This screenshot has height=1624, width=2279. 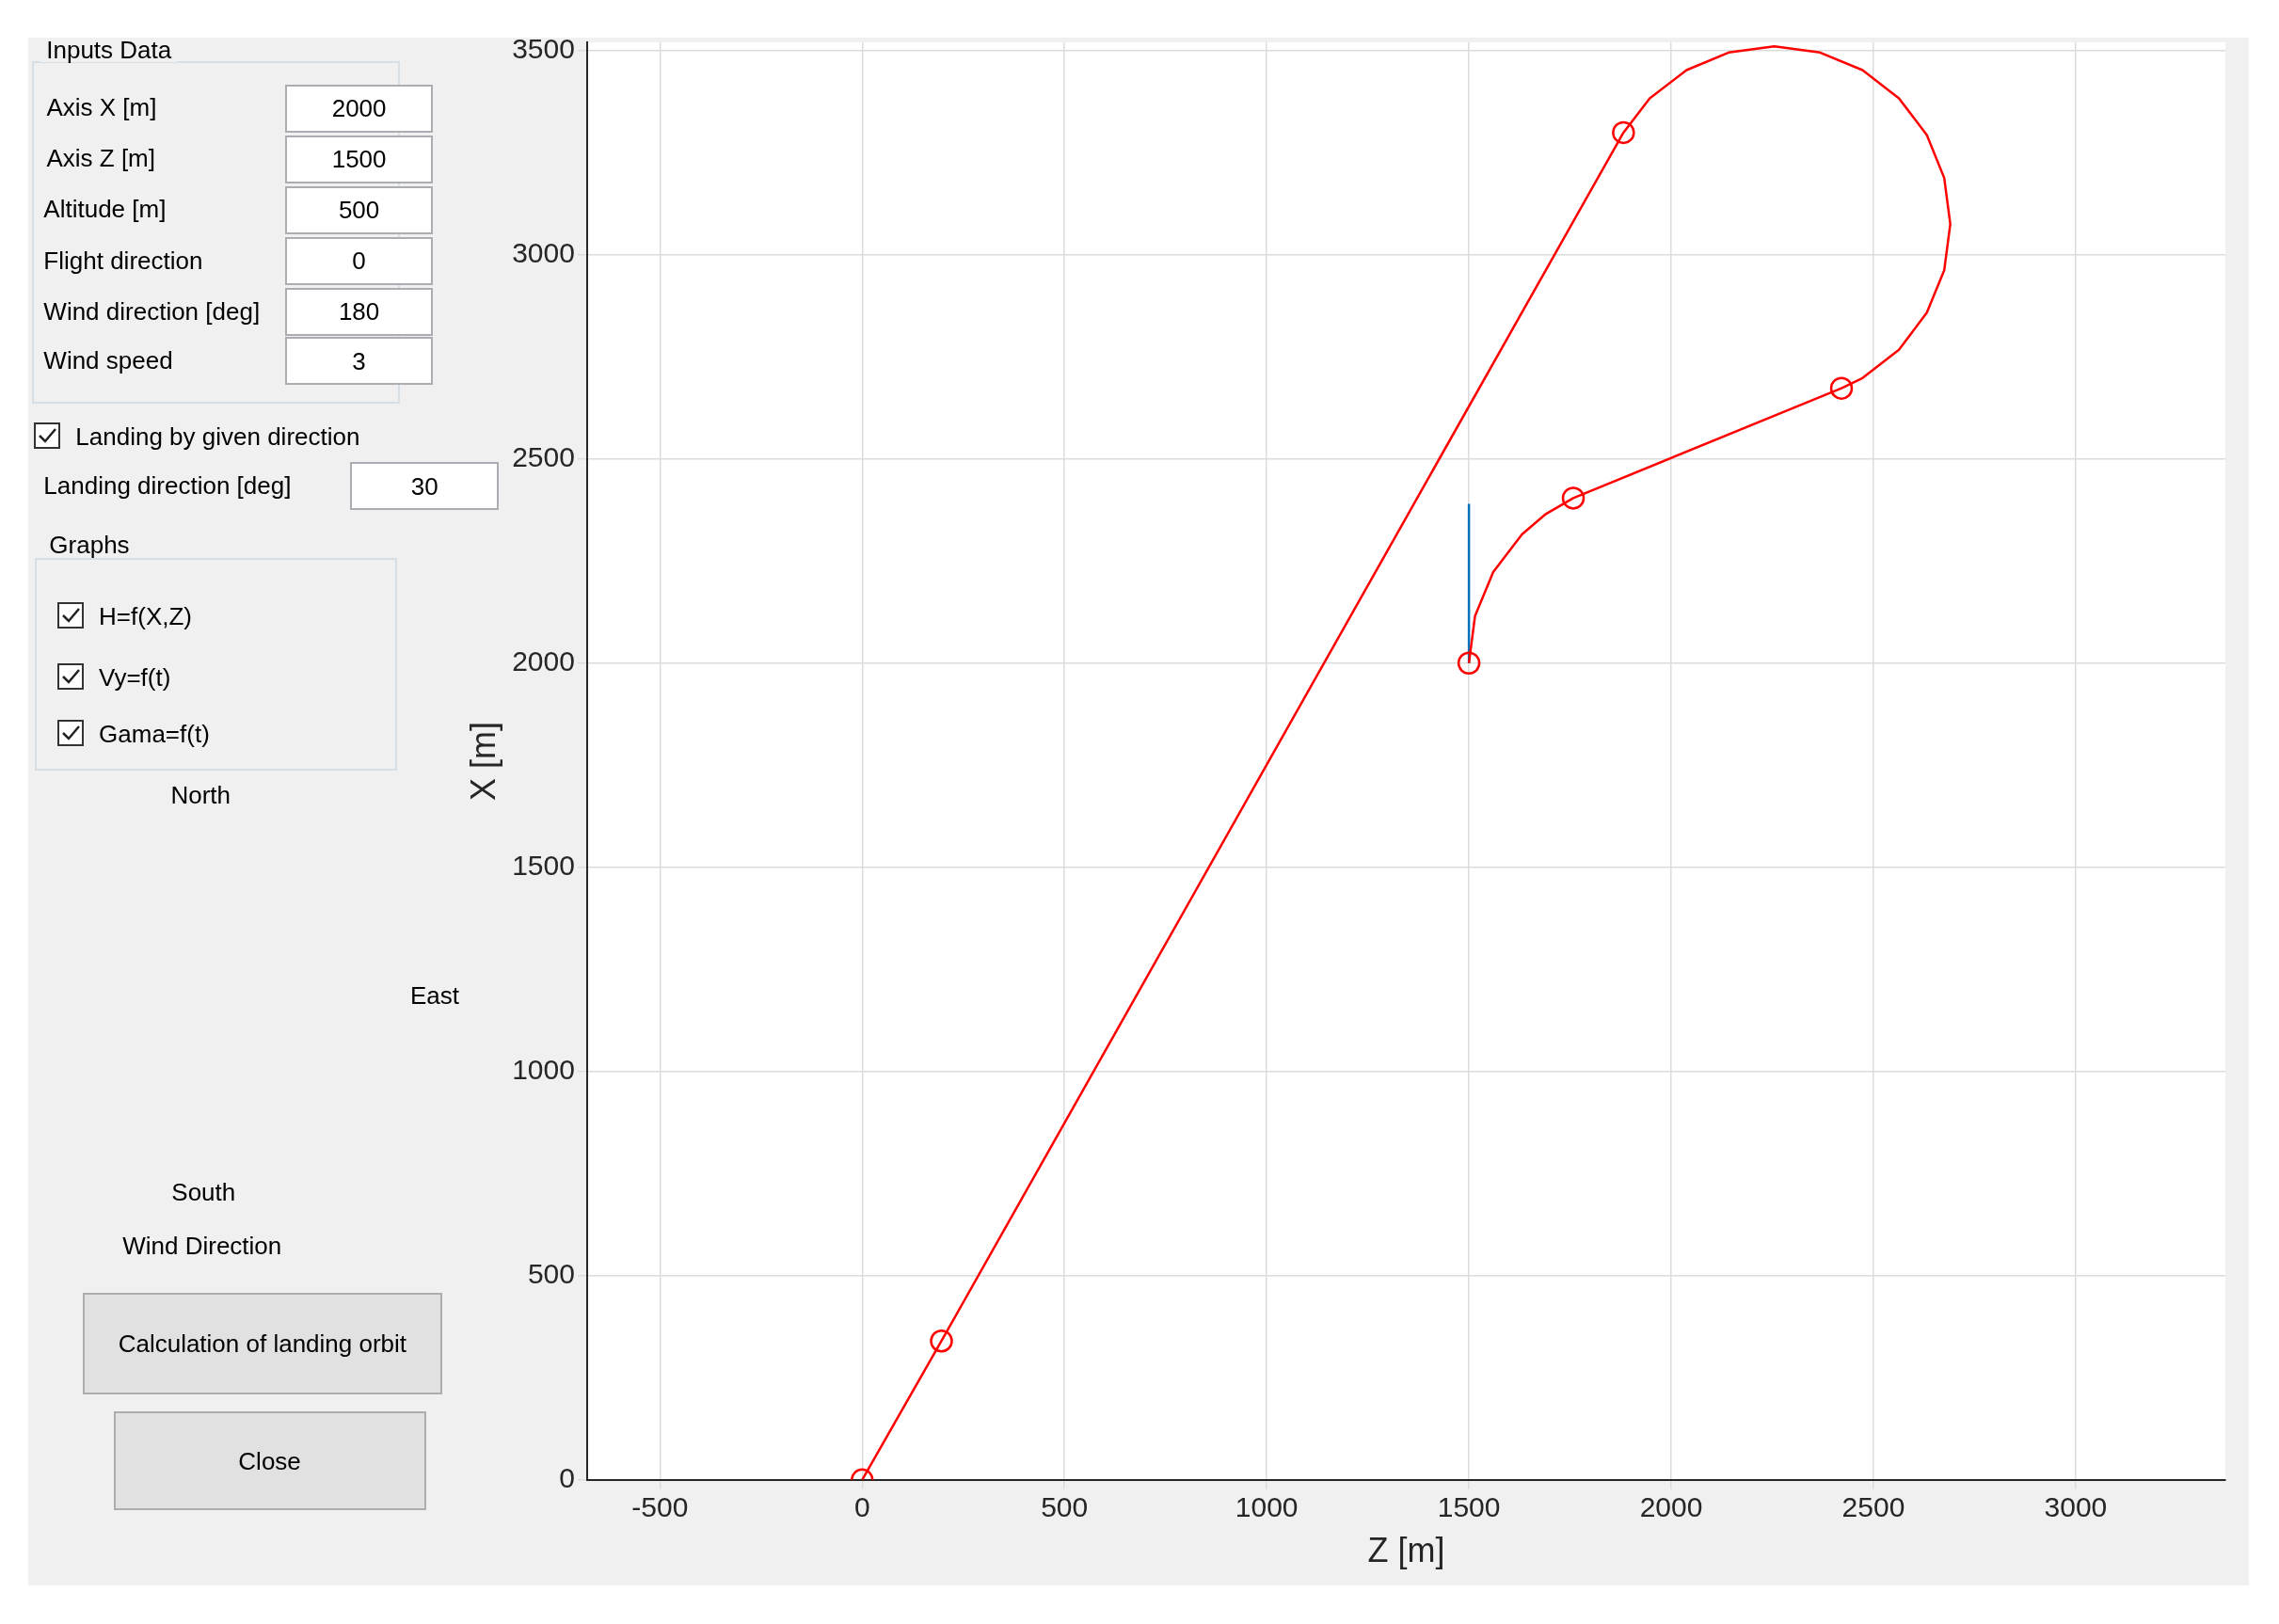 I want to click on text: Wind speed, so click(x=108, y=360).